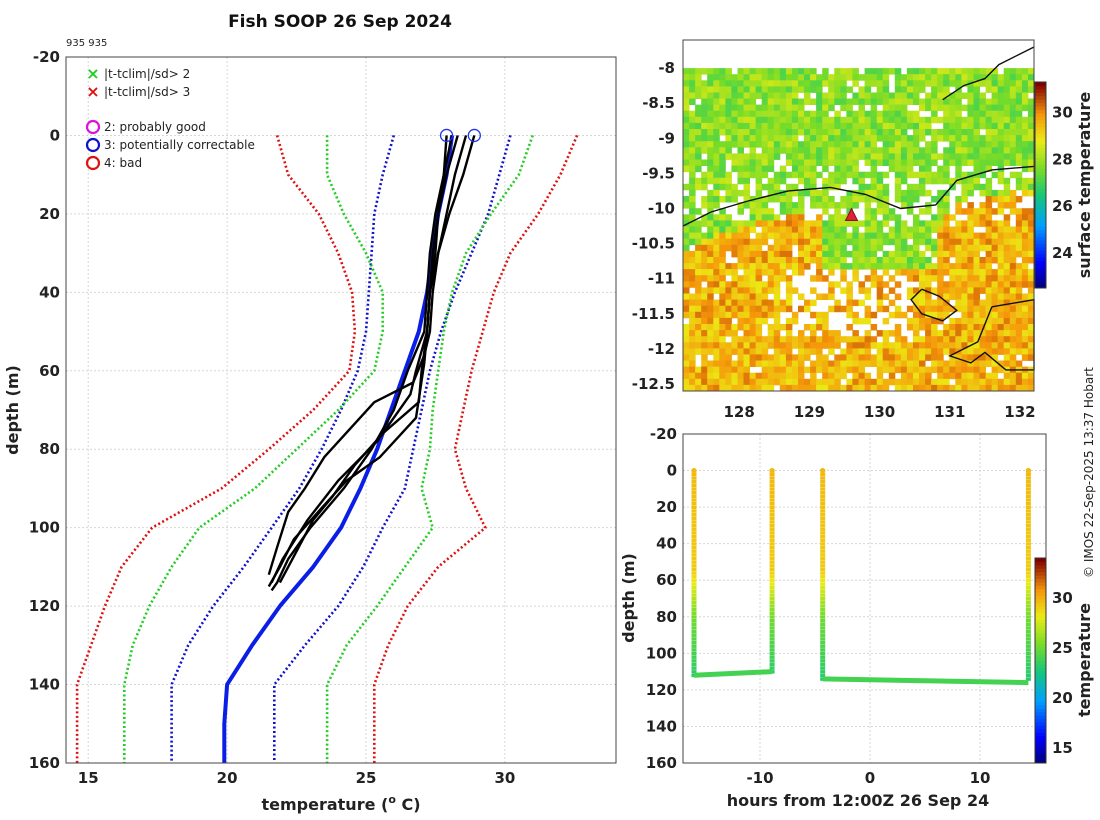 Image resolution: width=1100 pixels, height=820 pixels. Describe the element at coordinates (858, 800) in the screenshot. I see `depth-time-xlabel: hours from 12:00Z 26 Sep 24` at that location.